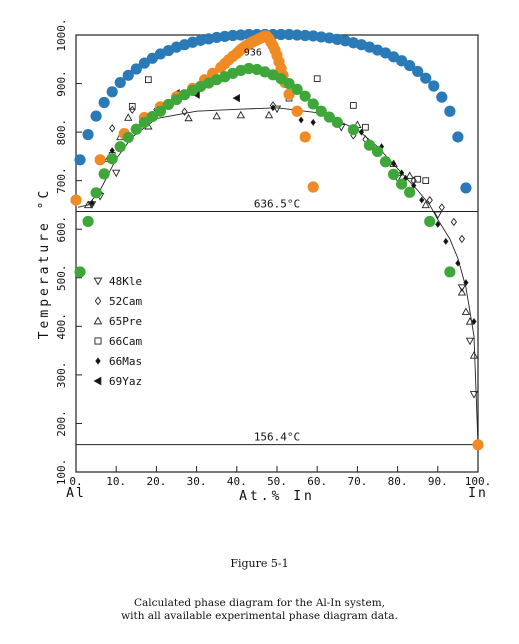 The height and width of the screenshot is (644, 519). What do you see at coordinates (197, 481) in the screenshot?
I see `x-tick-label: 30.` at bounding box center [197, 481].